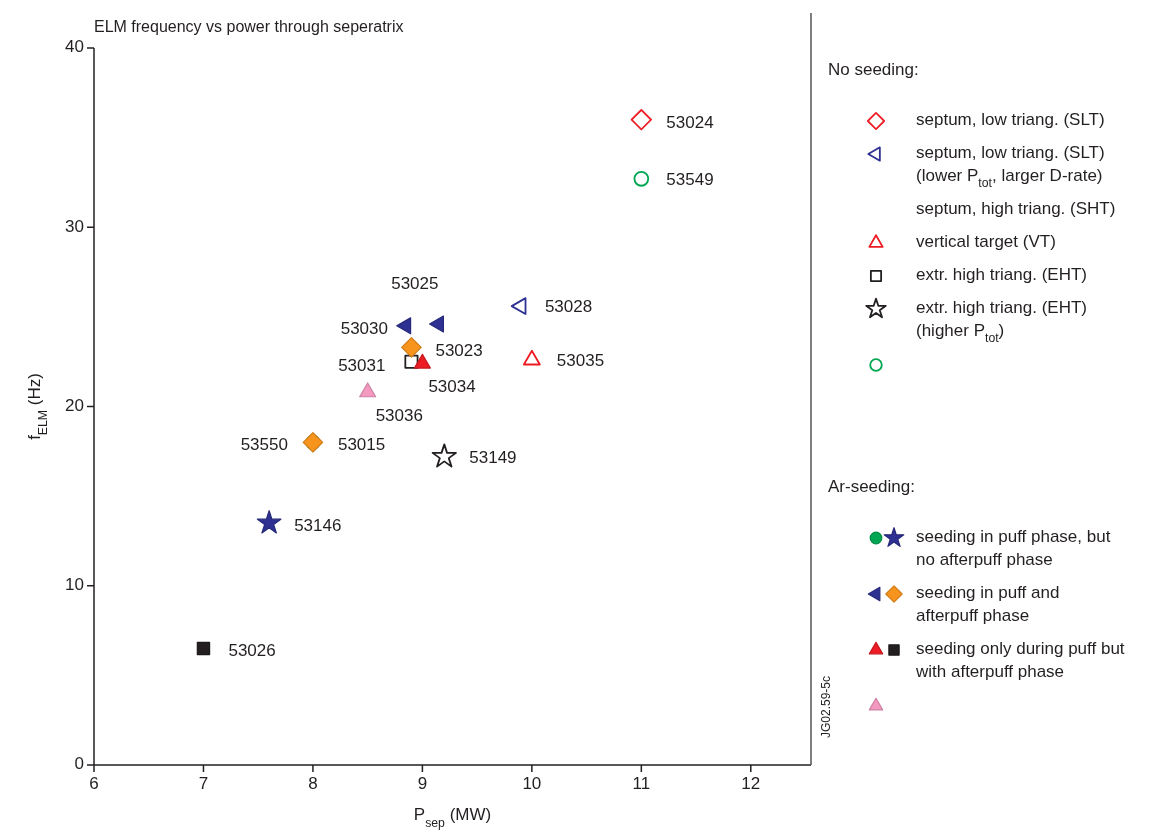  I want to click on text: Ar-seeding:, so click(871, 487).